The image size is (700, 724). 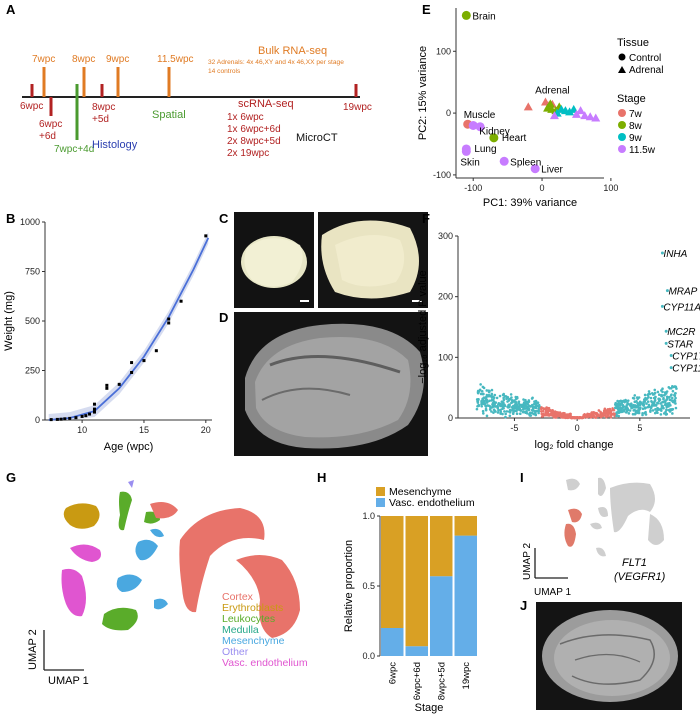 I want to click on flt1-umap, so click(x=614, y=517).